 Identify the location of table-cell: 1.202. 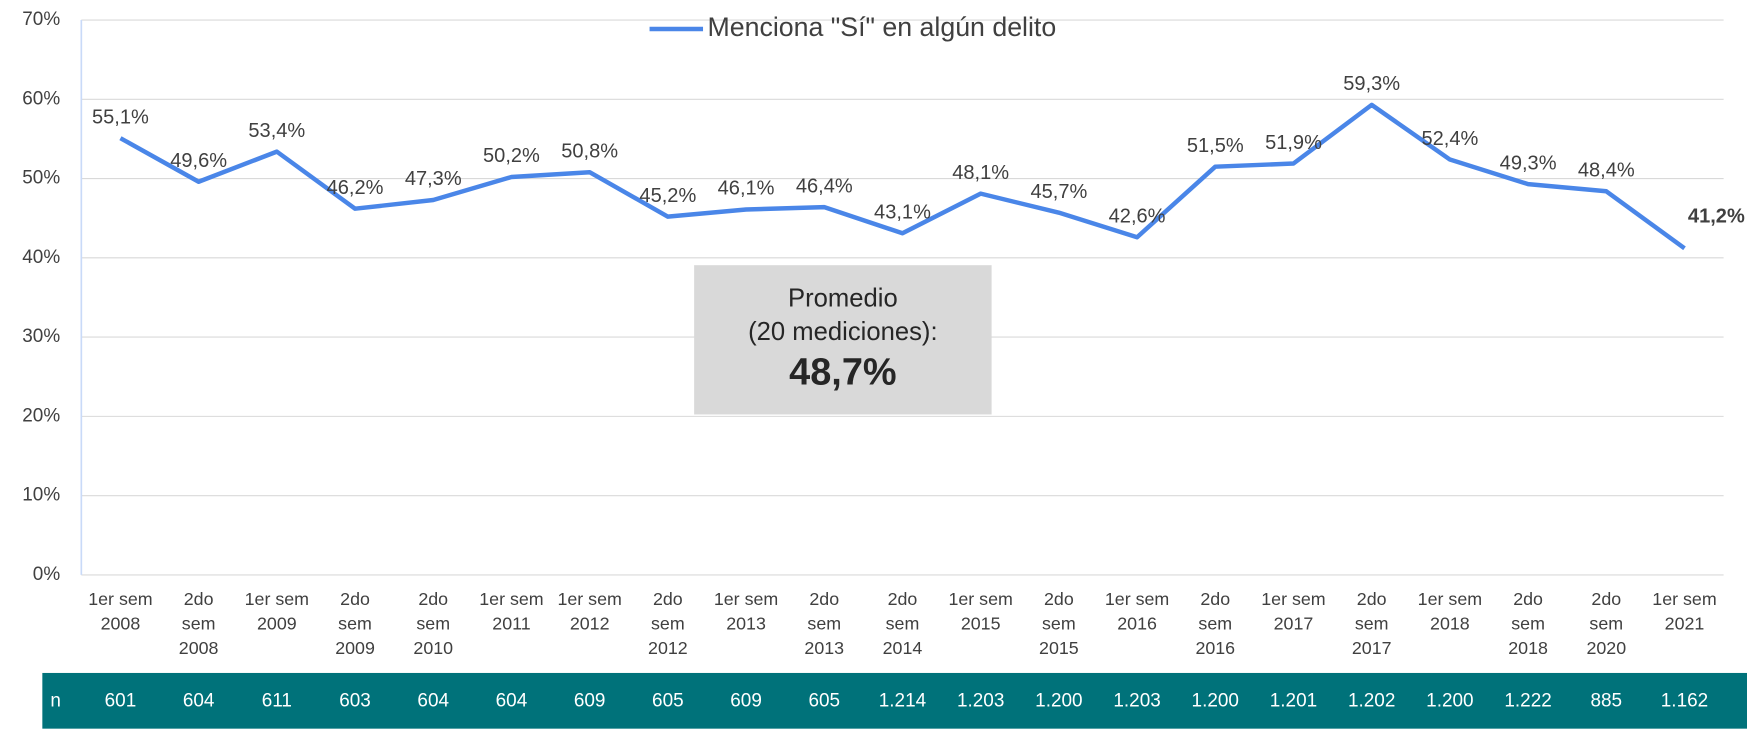
(1371, 700).